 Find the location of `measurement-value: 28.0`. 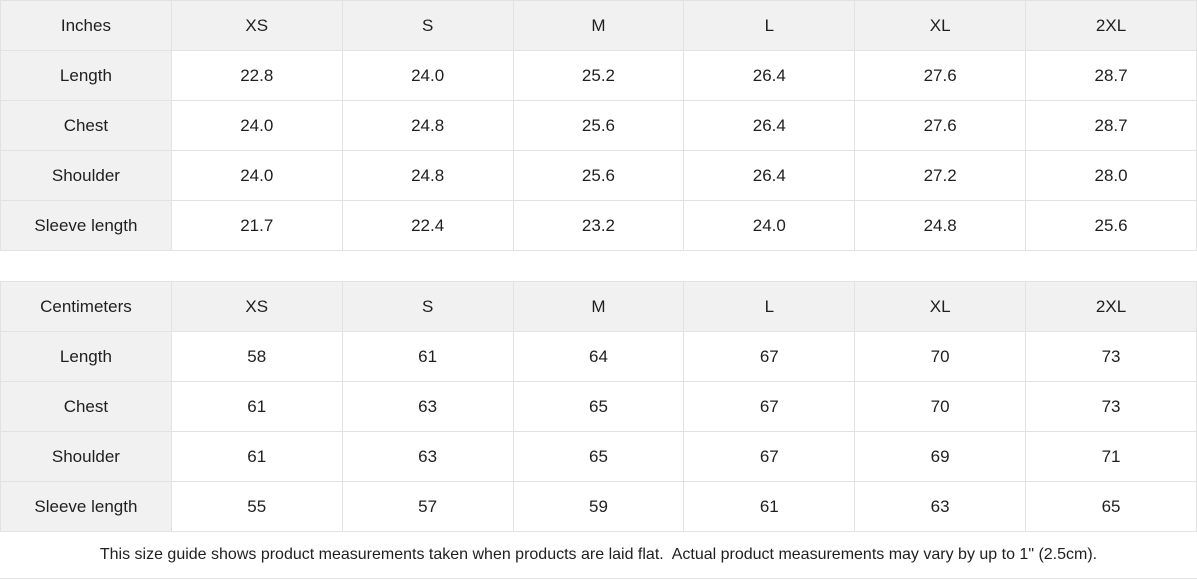

measurement-value: 28.0 is located at coordinates (1111, 175).